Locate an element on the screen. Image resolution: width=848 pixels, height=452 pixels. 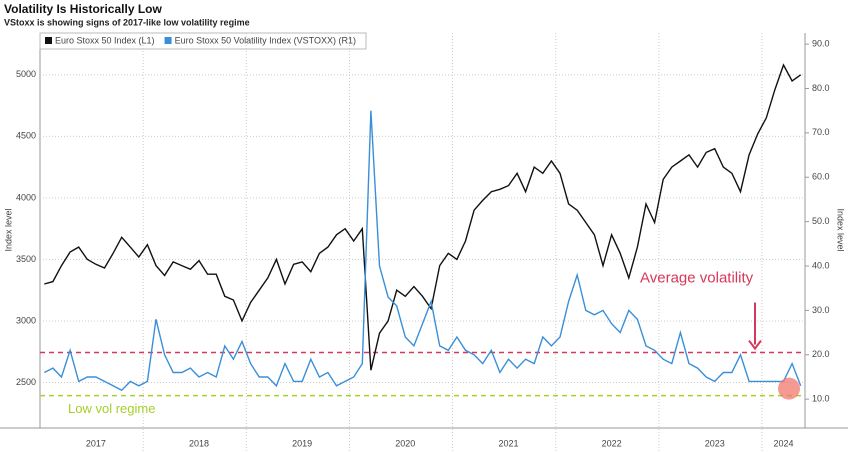
y2-tick-label: 60.0 is located at coordinates (821, 177).